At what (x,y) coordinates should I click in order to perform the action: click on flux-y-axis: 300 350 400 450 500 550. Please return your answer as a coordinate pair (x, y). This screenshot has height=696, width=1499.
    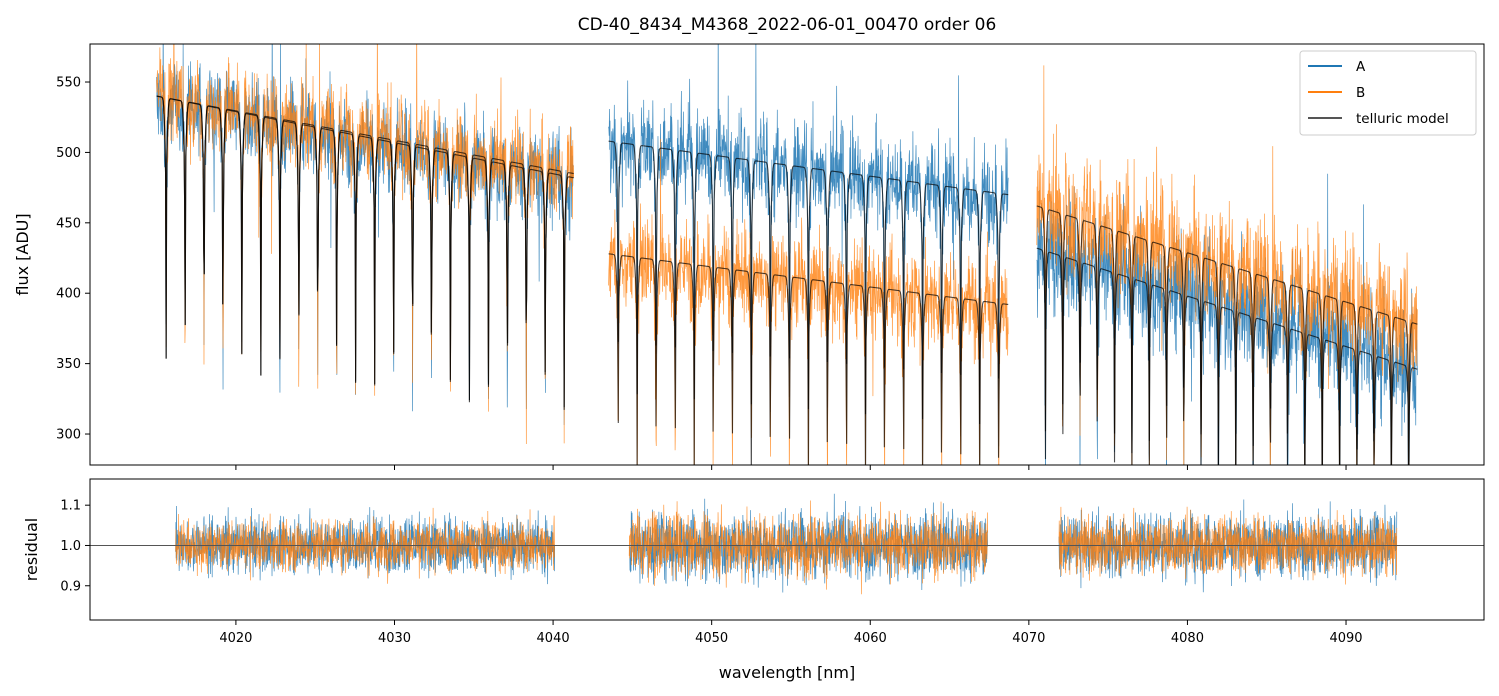
    Looking at the image, I should click on (73, 259).